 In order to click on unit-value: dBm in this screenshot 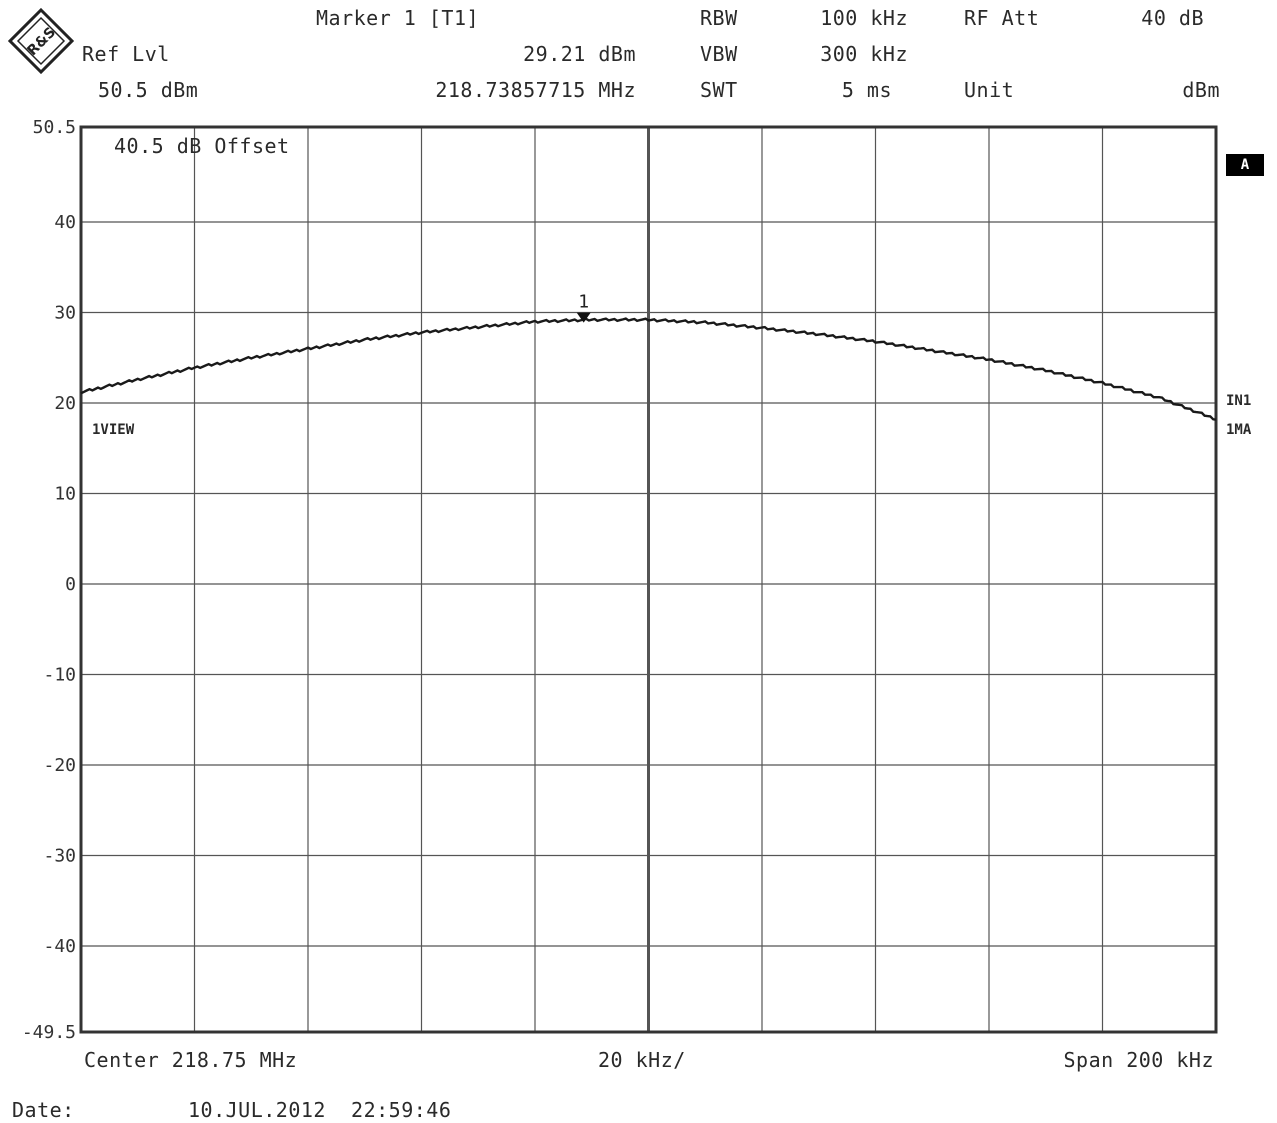, I will do `click(1201, 90)`.